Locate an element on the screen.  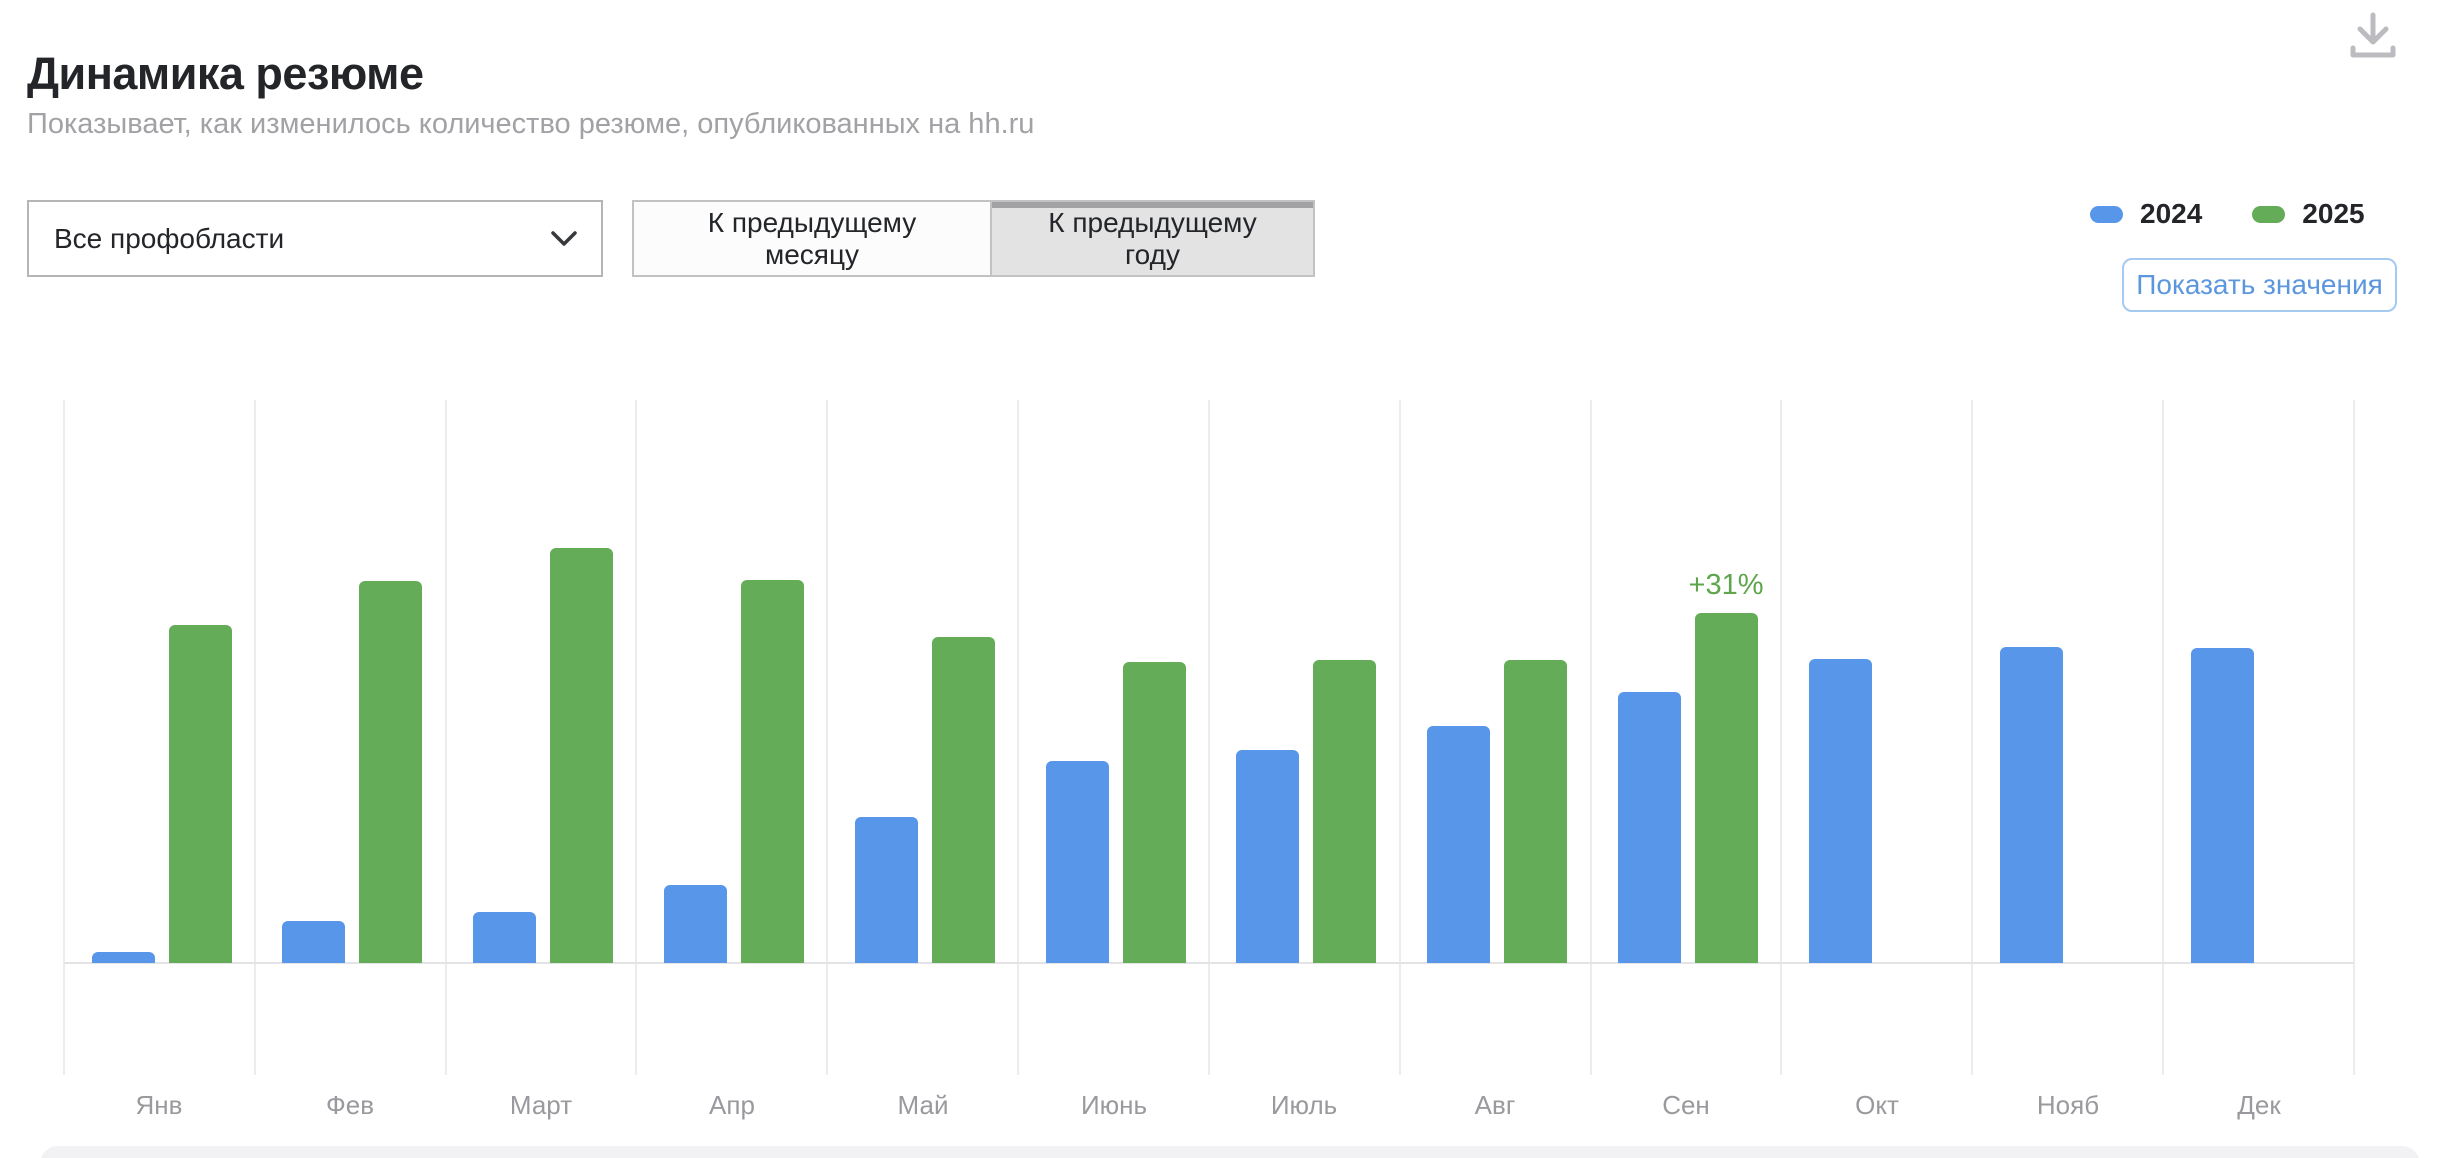
month-label-Окт: Окт is located at coordinates (1877, 1105).